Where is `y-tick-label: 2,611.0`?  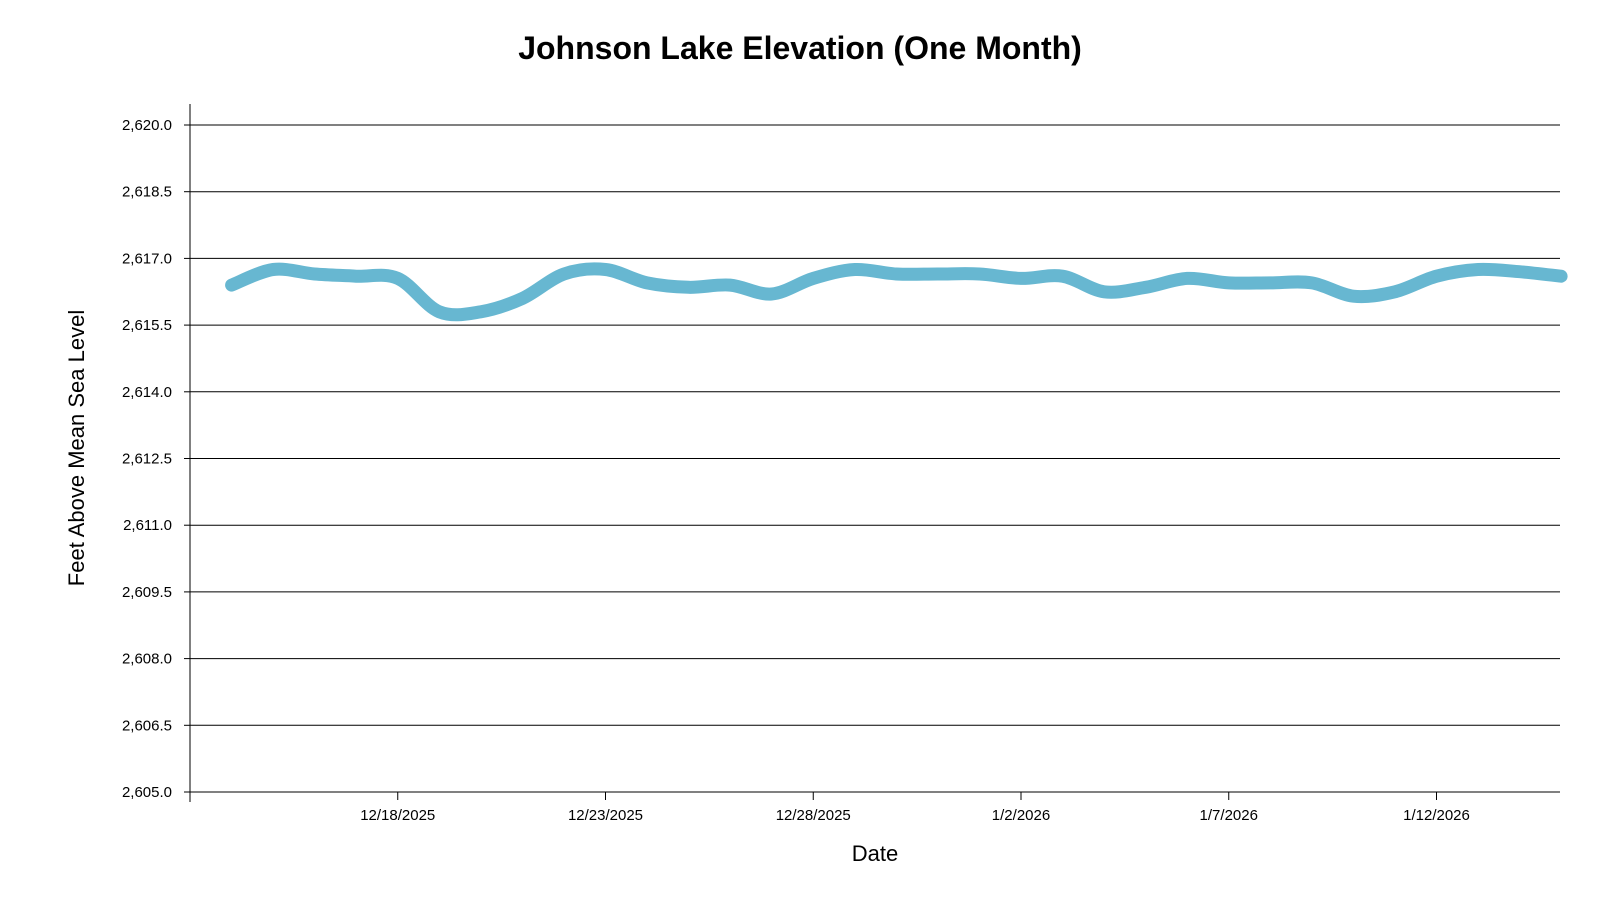
y-tick-label: 2,611.0 is located at coordinates (147, 525).